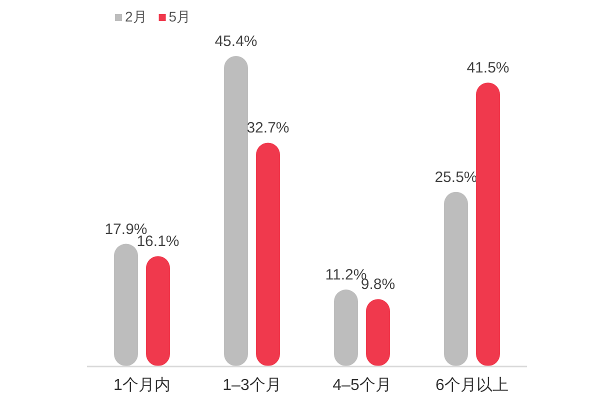 This screenshot has height=400, width=600. I want to click on legend-label: 5月, so click(179, 16).